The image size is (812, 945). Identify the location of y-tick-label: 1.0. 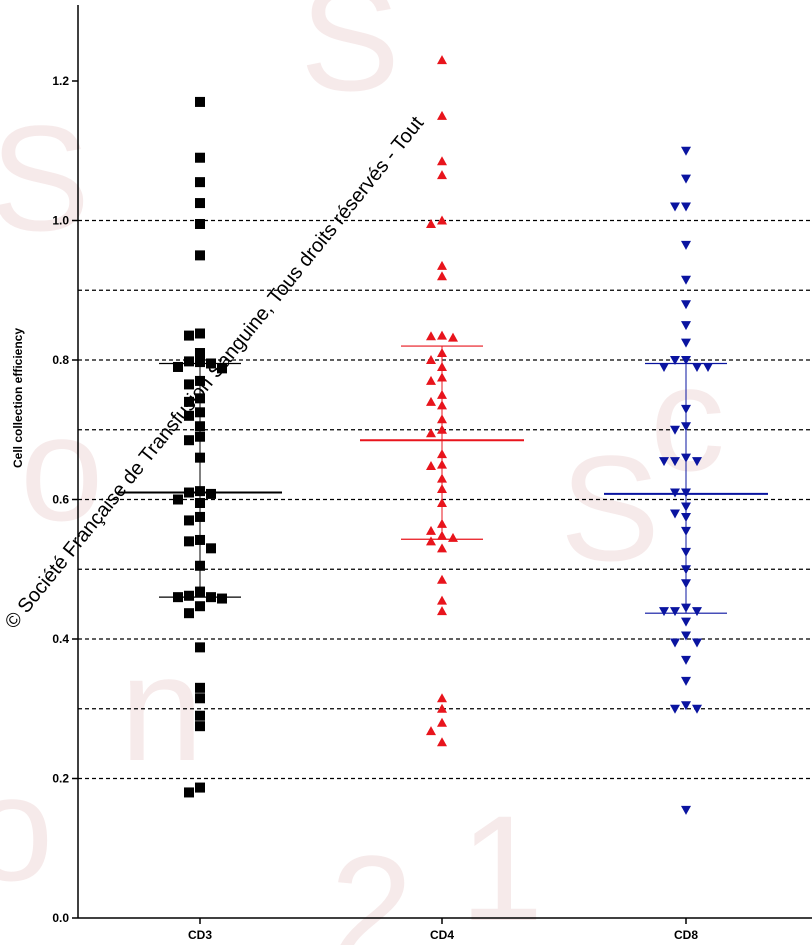
(60, 221).